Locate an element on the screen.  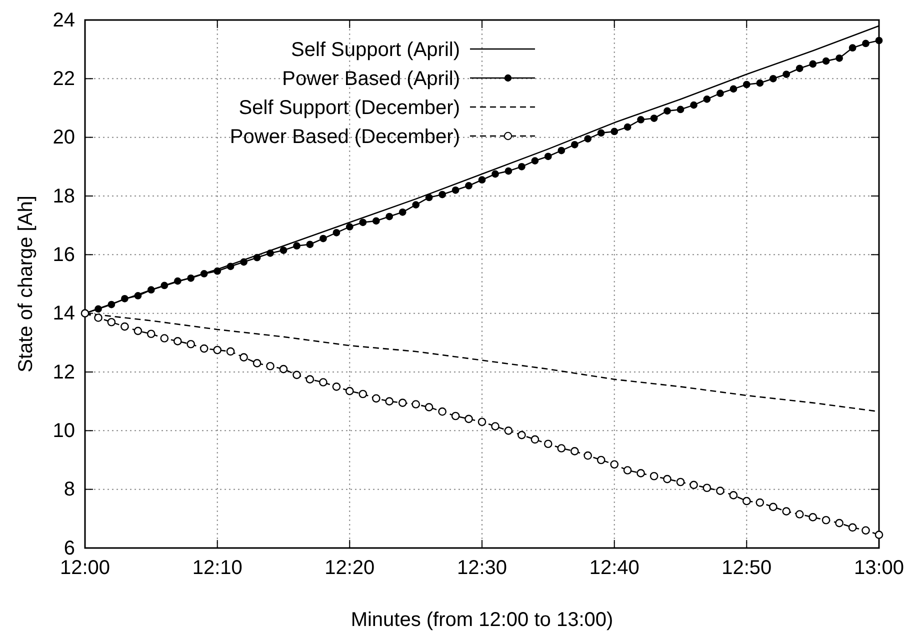
legend-label: Power Based (April) is located at coordinates (371, 79).